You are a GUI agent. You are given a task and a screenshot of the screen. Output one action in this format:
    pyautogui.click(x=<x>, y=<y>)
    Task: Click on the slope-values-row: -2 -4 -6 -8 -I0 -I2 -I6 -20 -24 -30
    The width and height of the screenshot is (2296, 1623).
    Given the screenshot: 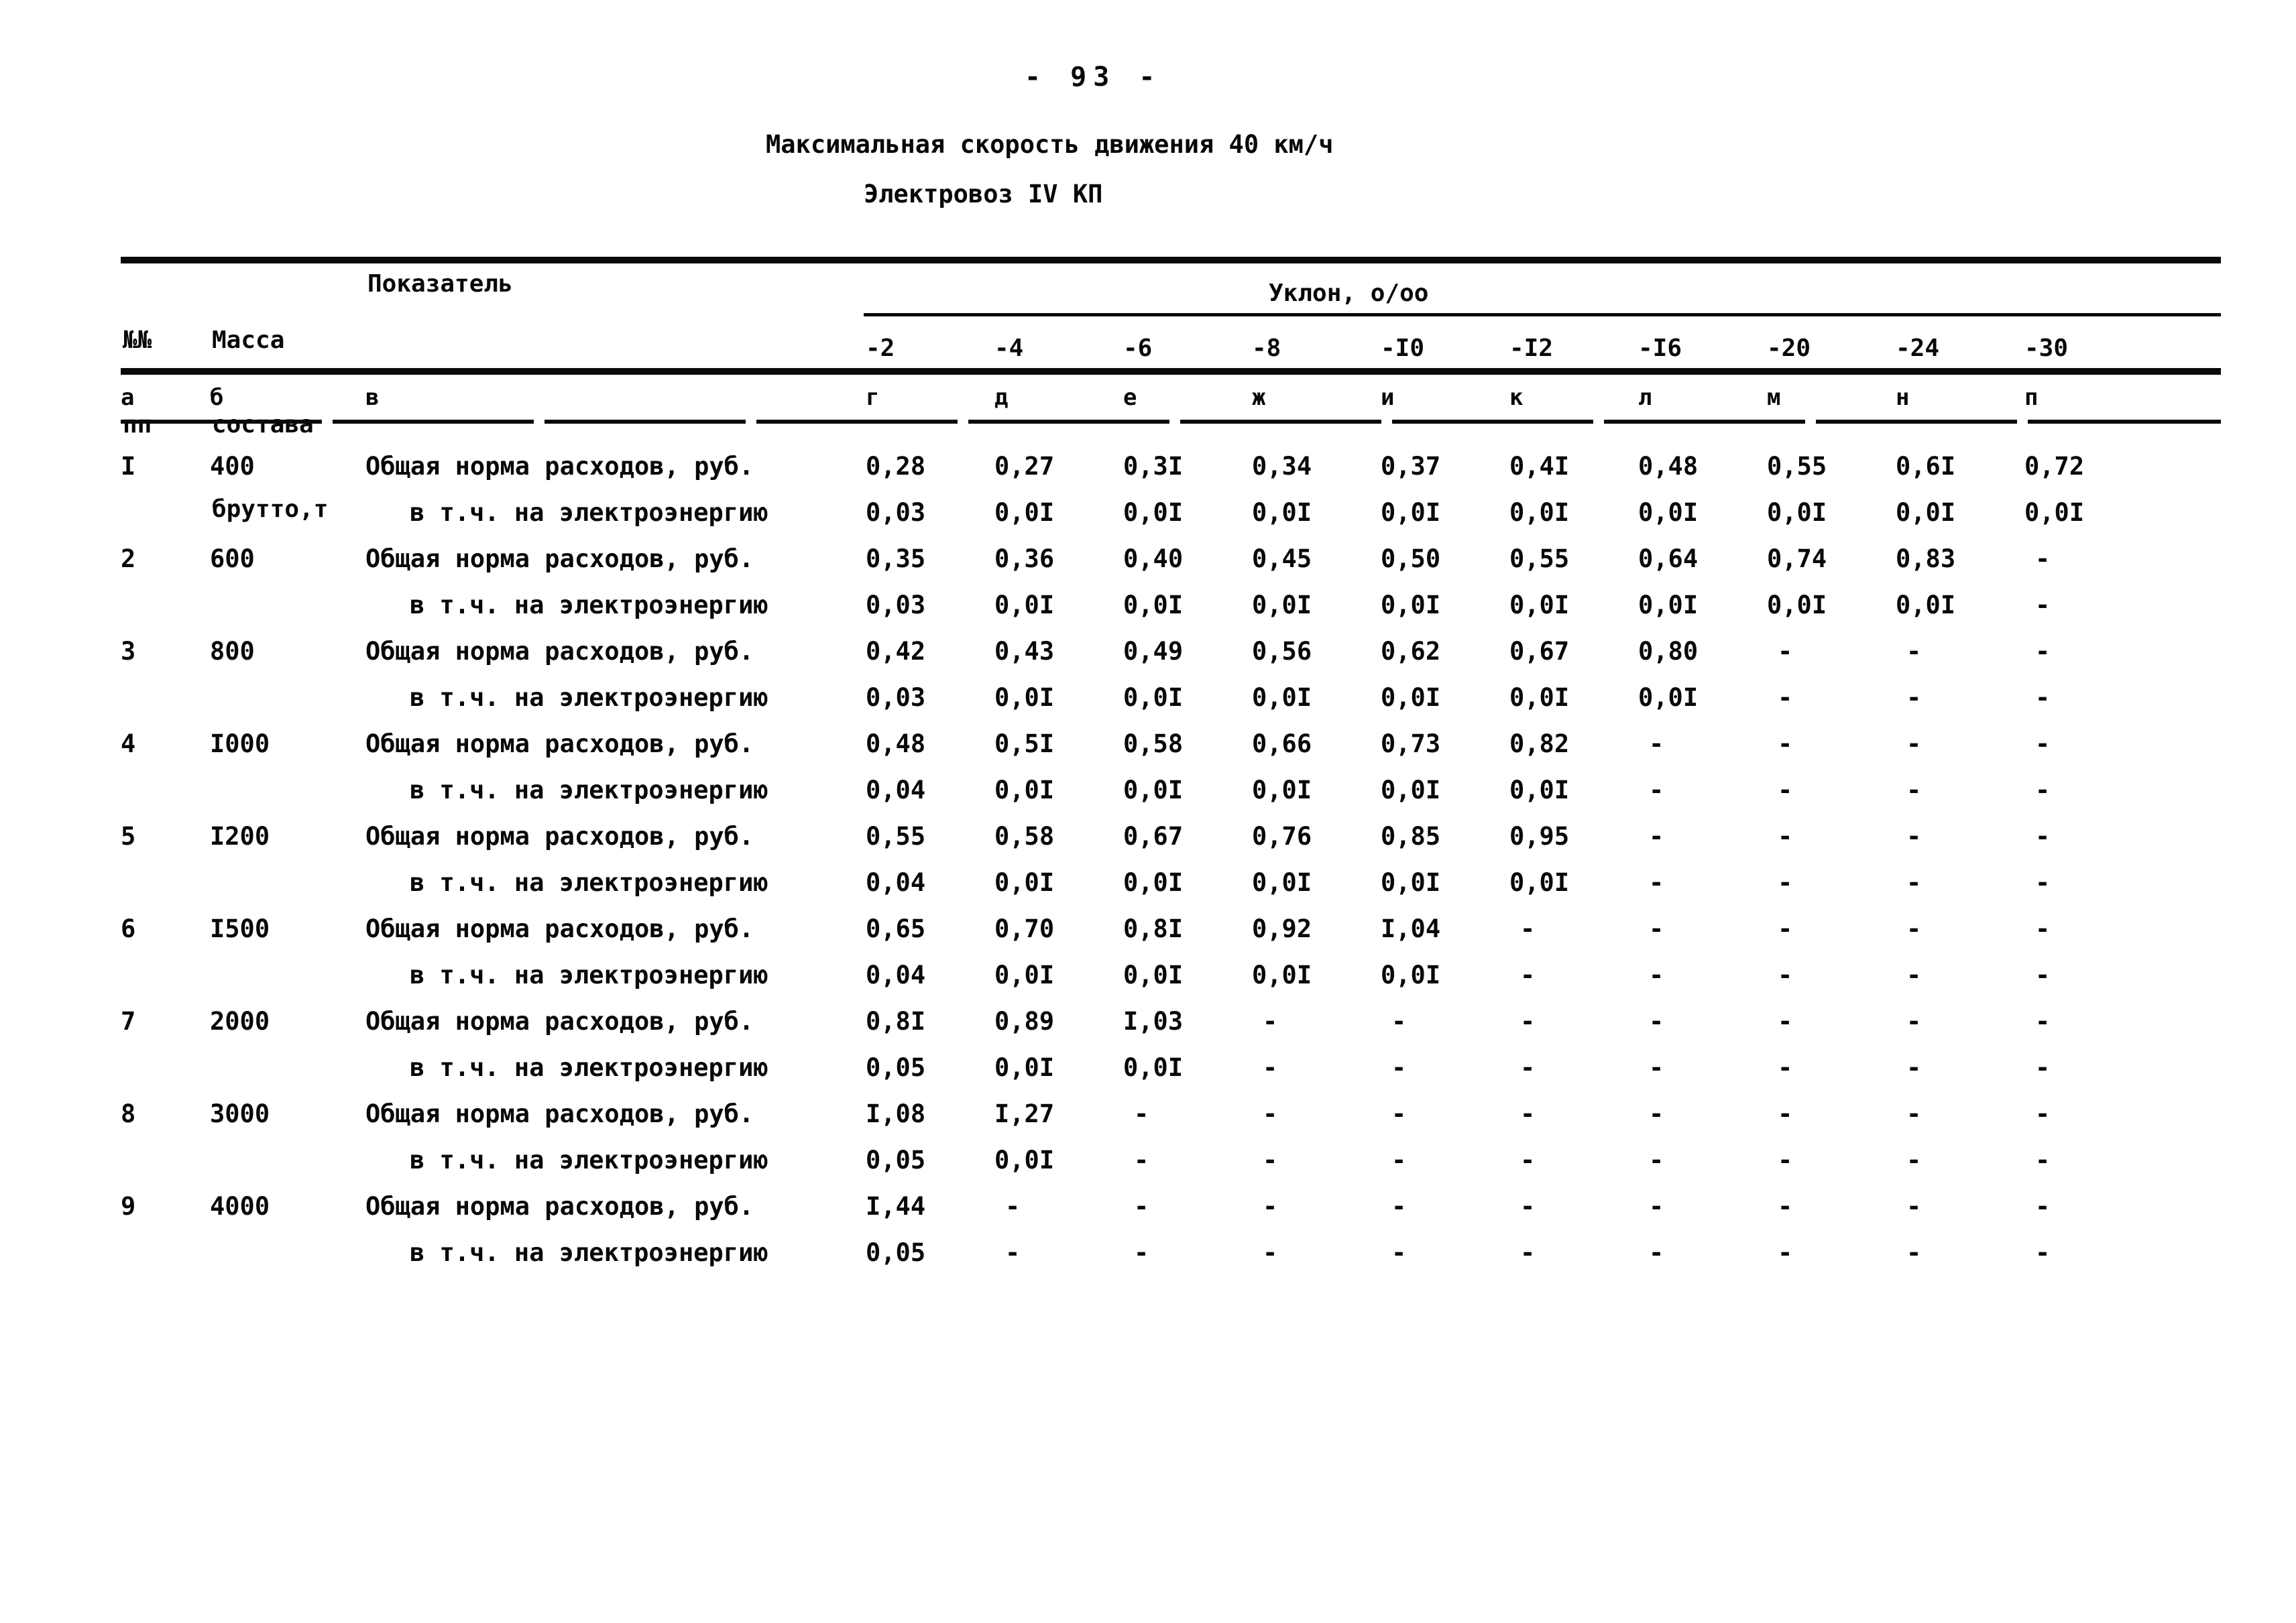 What is the action you would take?
    pyautogui.click(x=1137, y=348)
    